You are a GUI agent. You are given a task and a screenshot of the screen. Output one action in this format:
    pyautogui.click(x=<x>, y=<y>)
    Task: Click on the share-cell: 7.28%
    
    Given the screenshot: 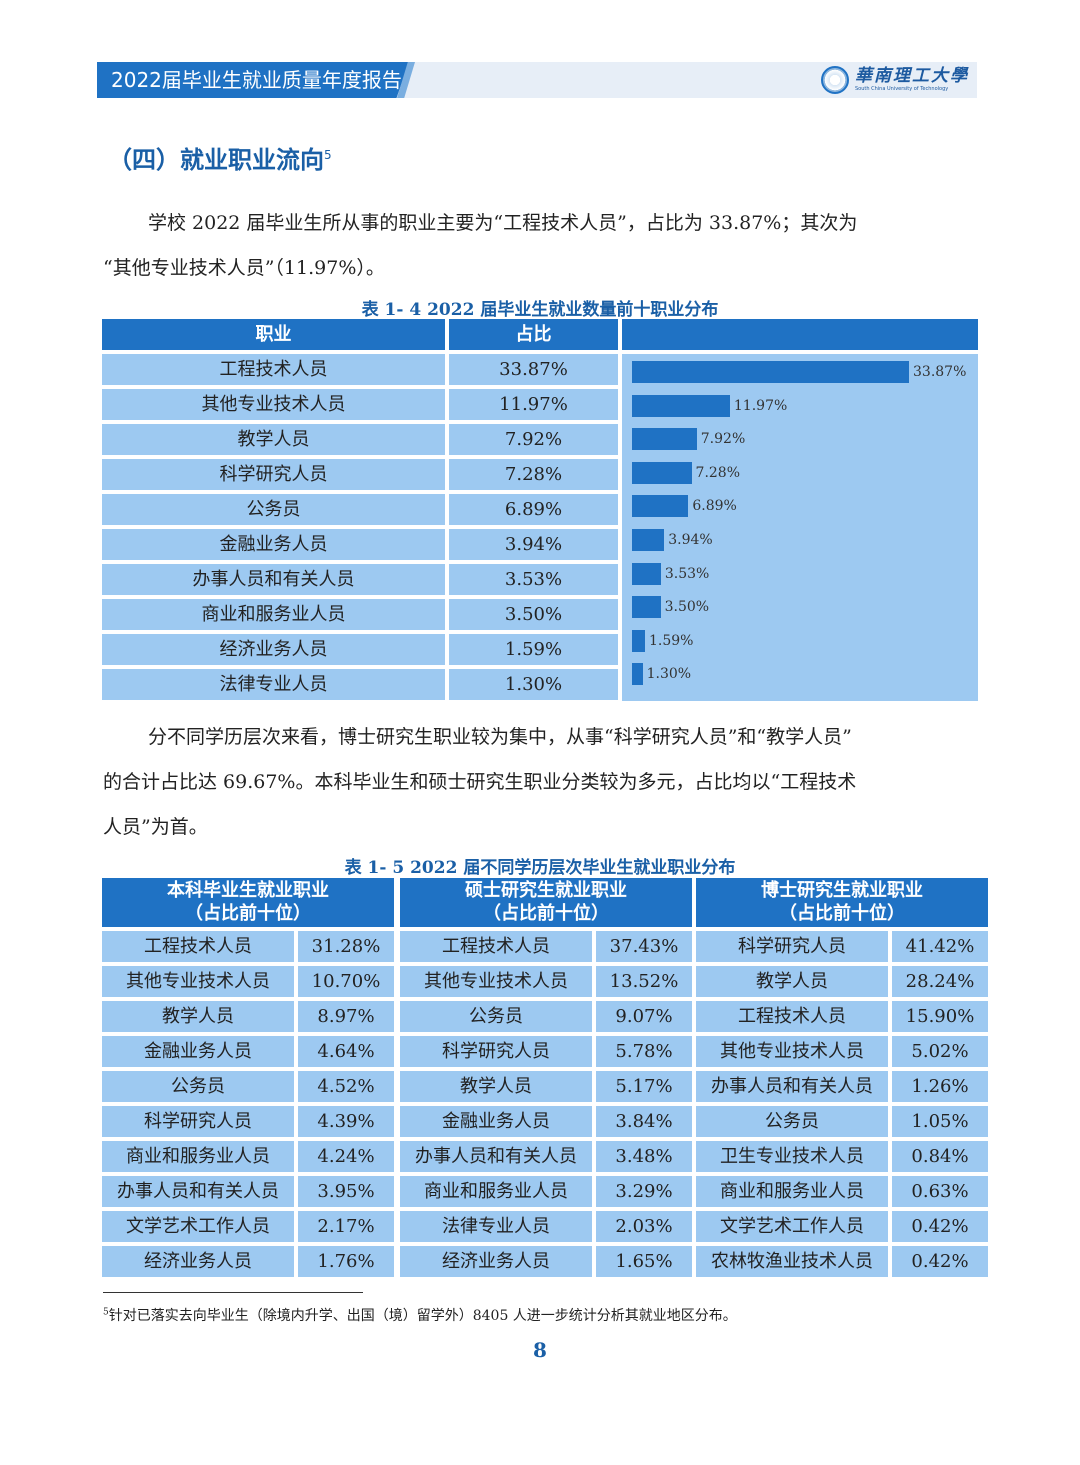 What is the action you would take?
    pyautogui.click(x=533, y=474)
    